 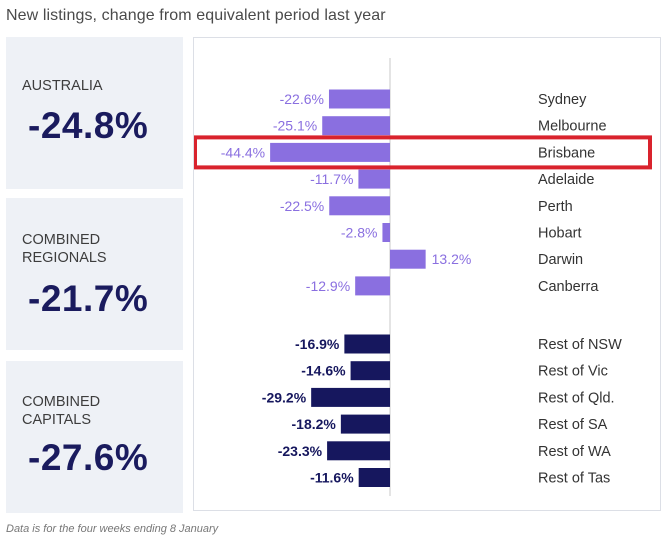 What do you see at coordinates (574, 479) in the screenshot?
I see `category-label: Rest of Tas` at bounding box center [574, 479].